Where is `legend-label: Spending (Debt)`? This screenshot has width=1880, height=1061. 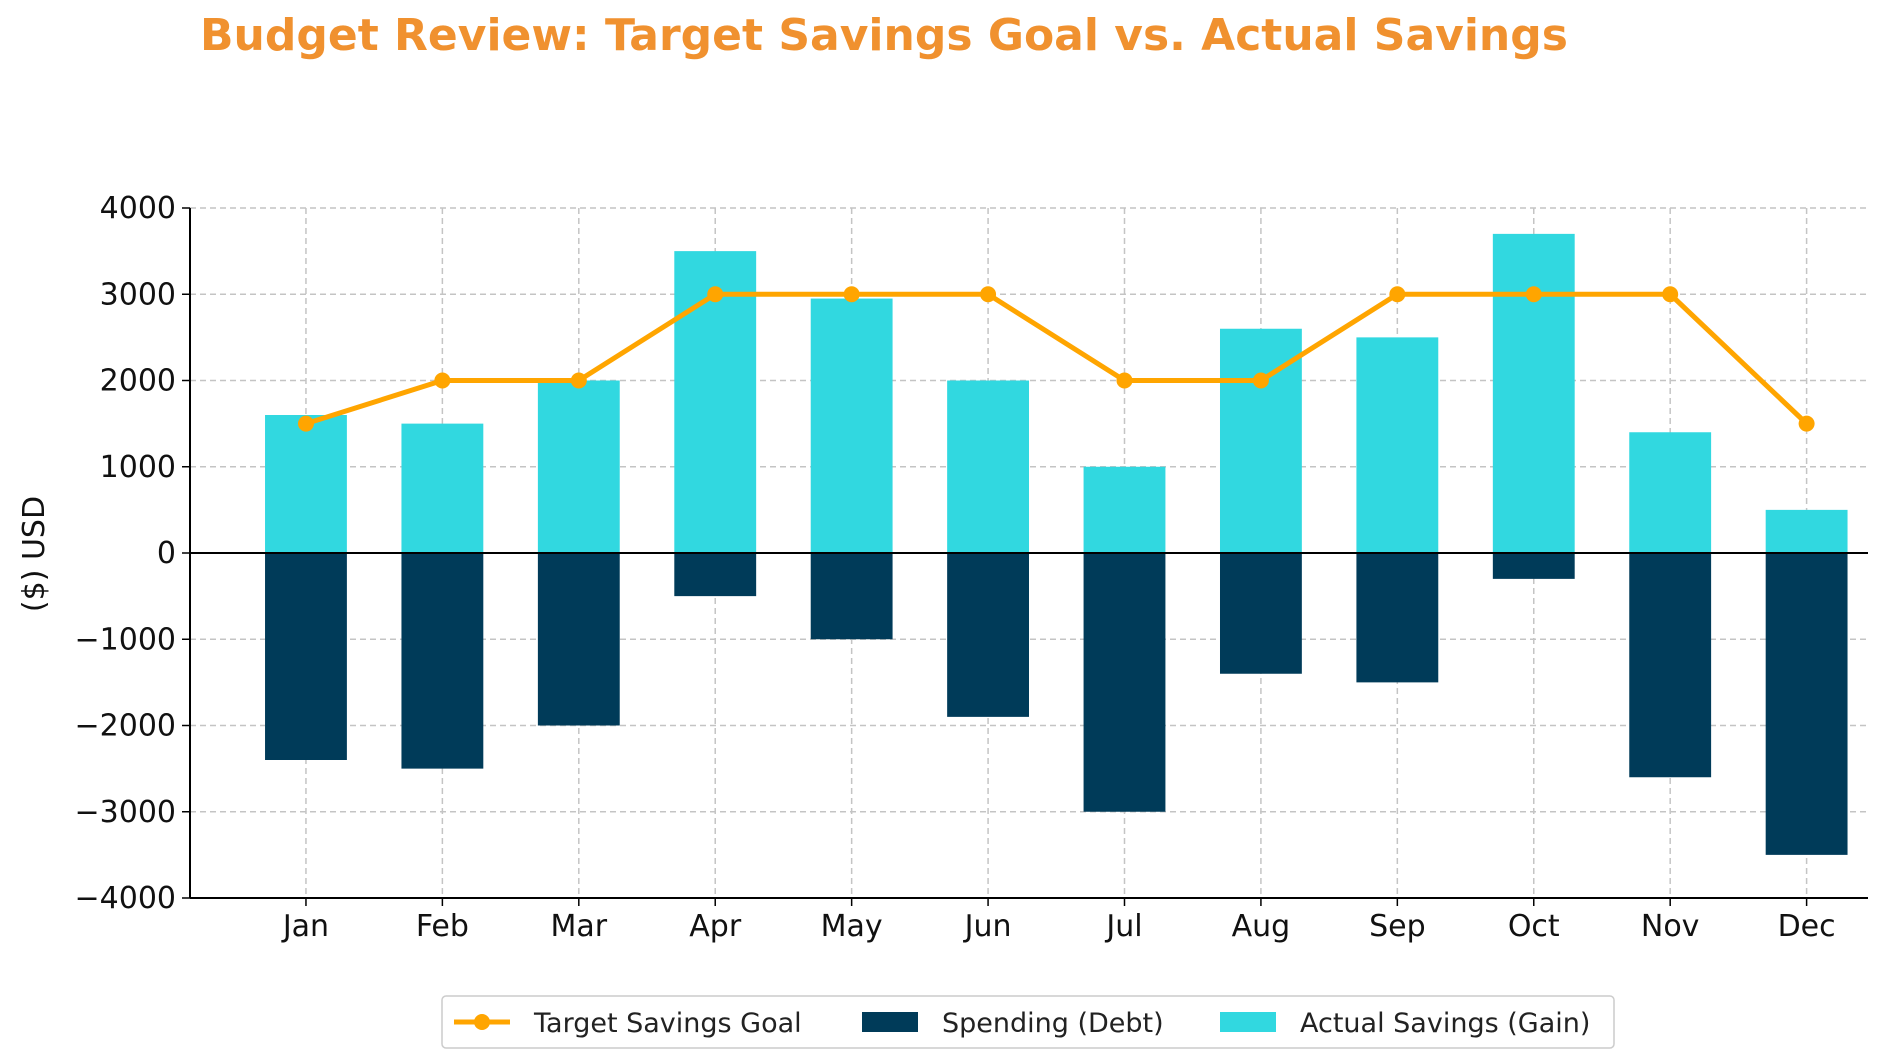 legend-label: Spending (Debt) is located at coordinates (1053, 1023).